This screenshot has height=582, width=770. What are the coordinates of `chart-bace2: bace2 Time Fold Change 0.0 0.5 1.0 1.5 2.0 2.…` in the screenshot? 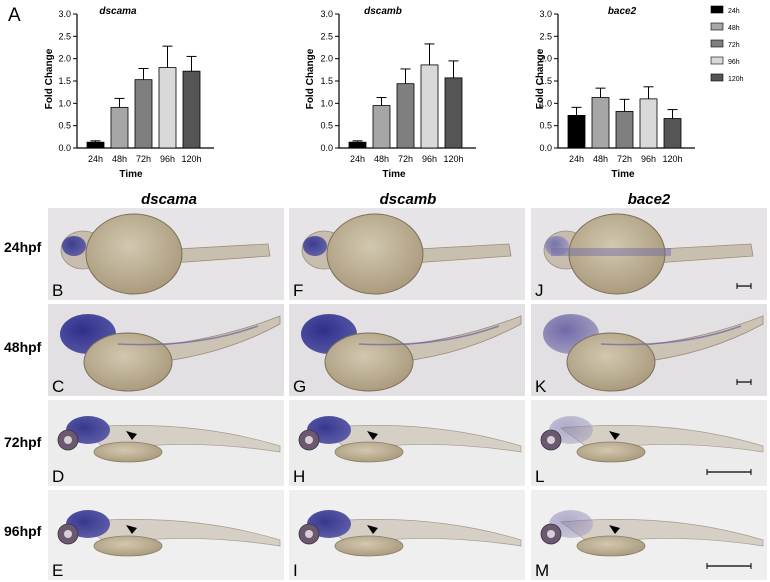 It's located at (615, 93).